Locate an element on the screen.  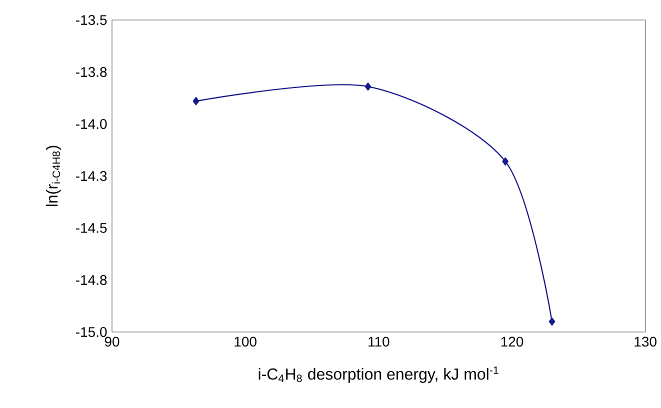
x-tick-label: 130 is located at coordinates (645, 341).